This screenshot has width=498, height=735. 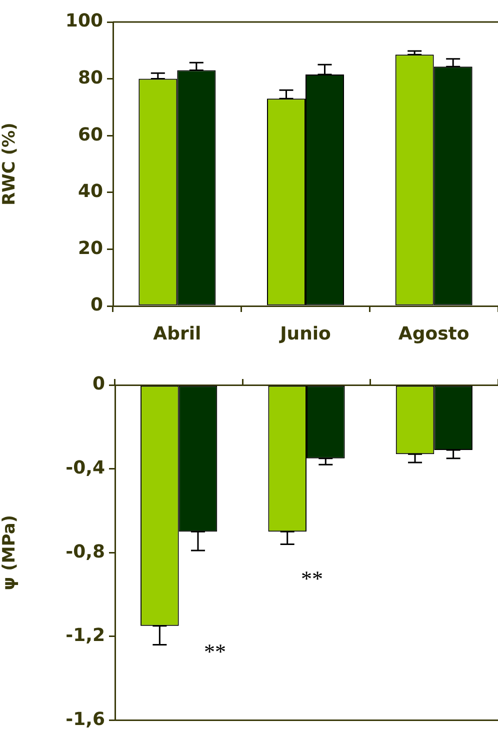 What do you see at coordinates (434, 333) in the screenshot?
I see `x-tick-label: Agosto` at bounding box center [434, 333].